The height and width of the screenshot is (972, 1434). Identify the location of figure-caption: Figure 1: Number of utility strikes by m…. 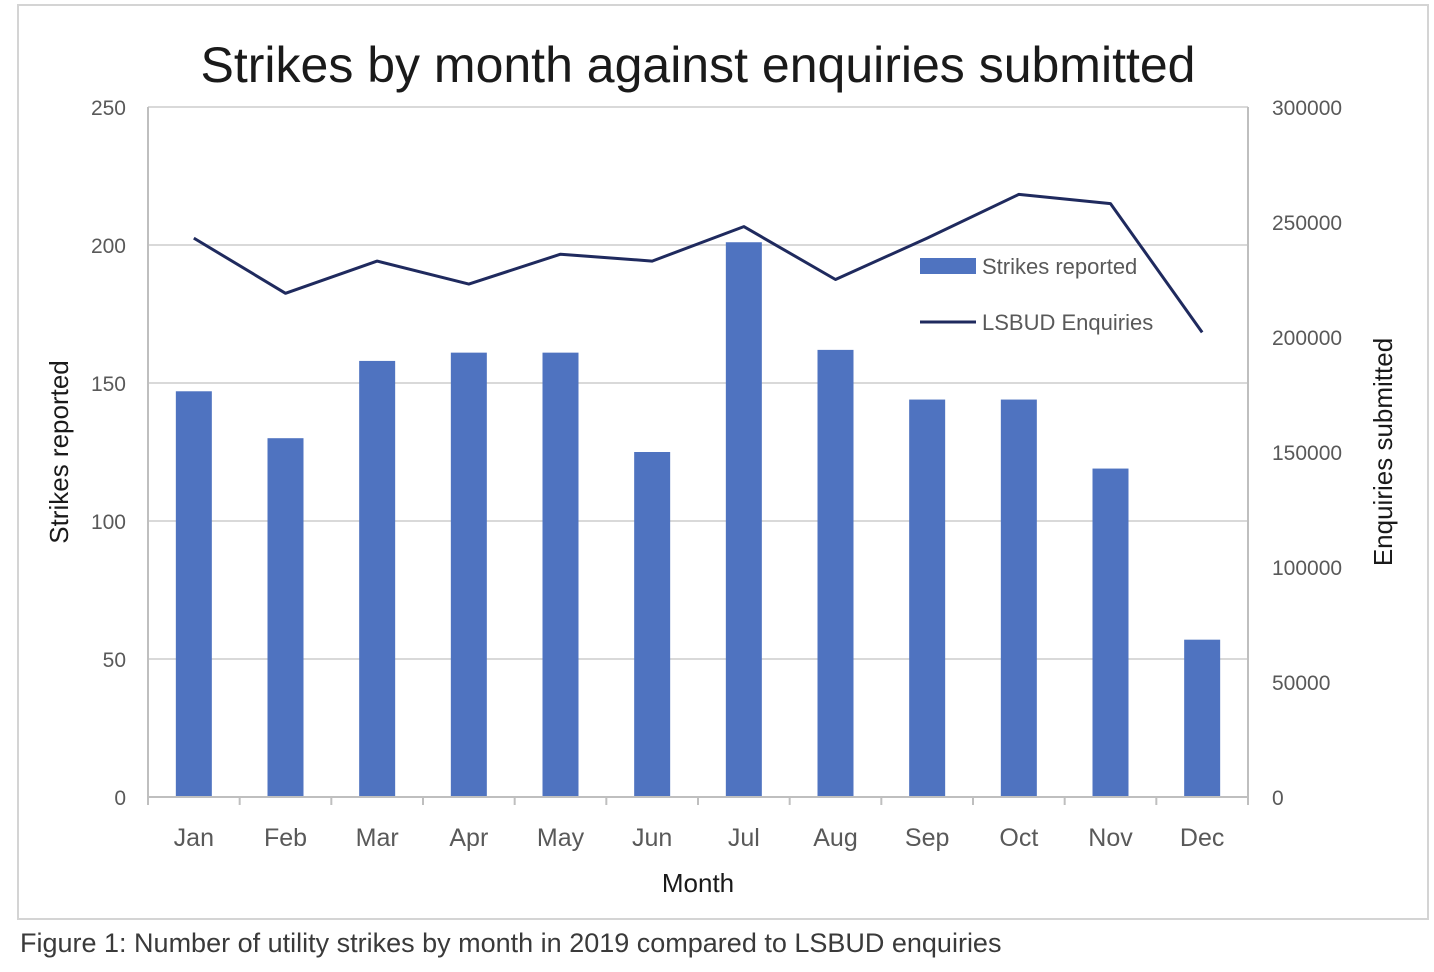
(511, 943).